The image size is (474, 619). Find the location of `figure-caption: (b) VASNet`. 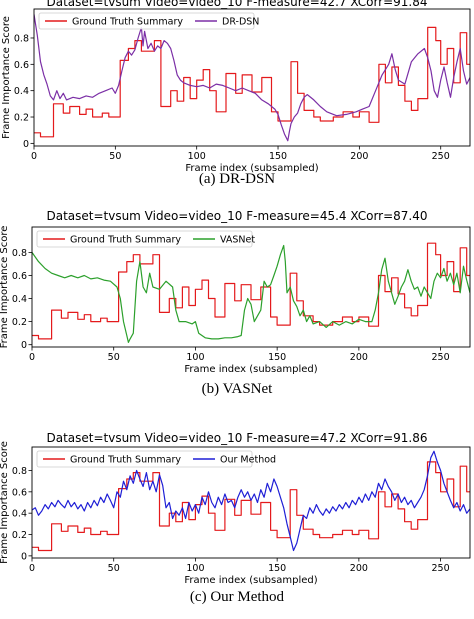

figure-caption: (b) VASNet is located at coordinates (237, 389).